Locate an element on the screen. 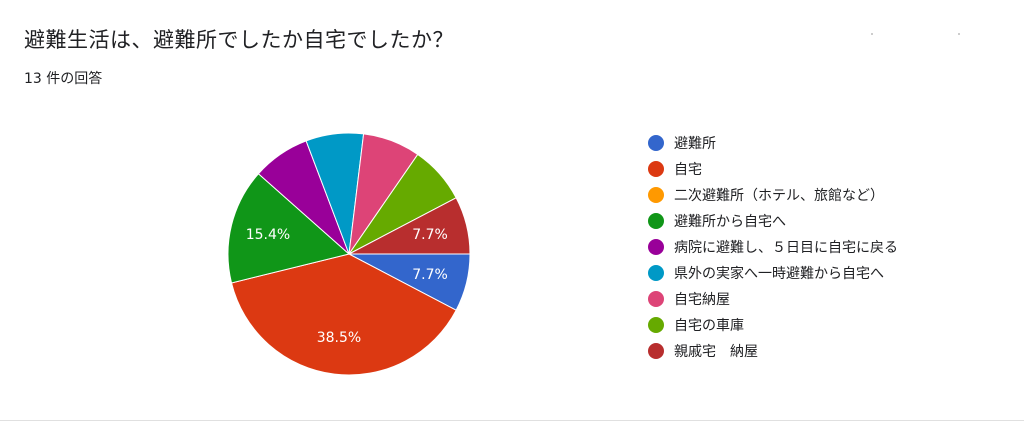 Image resolution: width=1024 pixels, height=425 pixels. legend-item: 自宅納屋 is located at coordinates (773, 299).